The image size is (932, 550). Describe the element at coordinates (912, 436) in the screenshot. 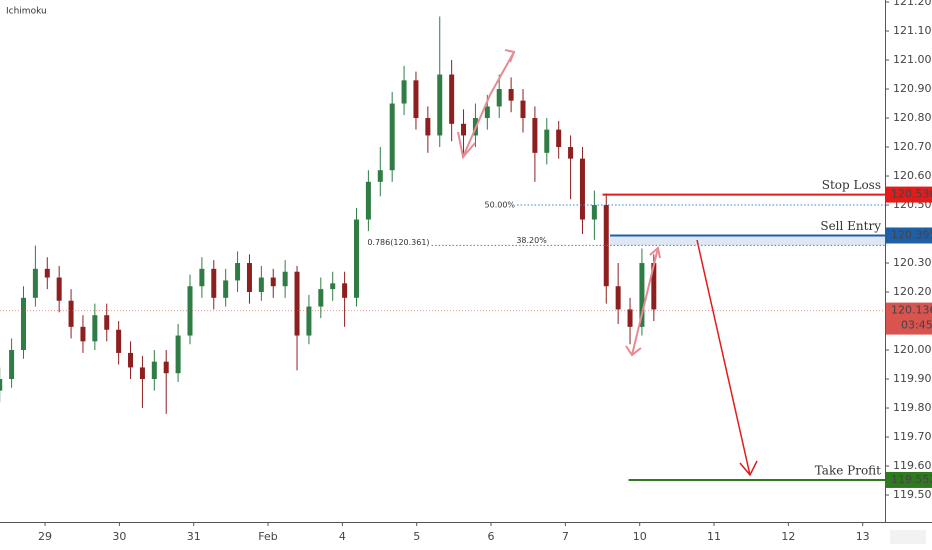

I see `y-tick-label: 119.700` at that location.